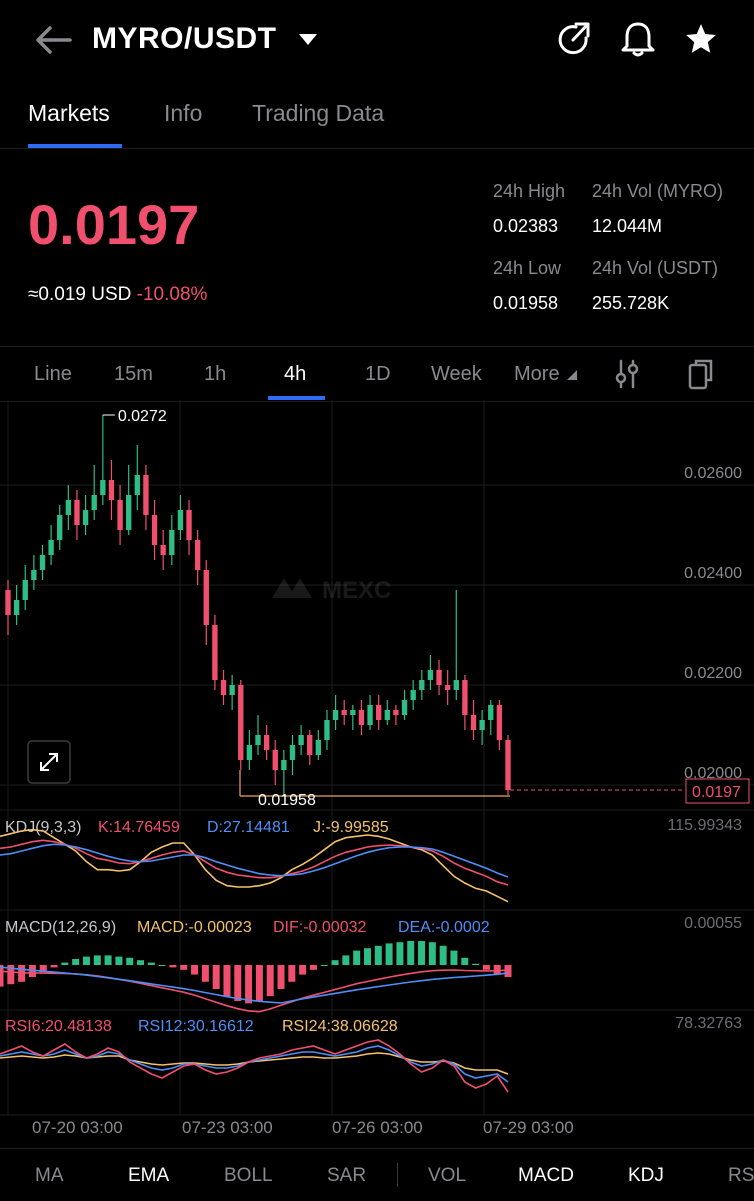 The width and height of the screenshot is (754, 1201). What do you see at coordinates (183, 113) in the screenshot?
I see `tab-info: Info` at bounding box center [183, 113].